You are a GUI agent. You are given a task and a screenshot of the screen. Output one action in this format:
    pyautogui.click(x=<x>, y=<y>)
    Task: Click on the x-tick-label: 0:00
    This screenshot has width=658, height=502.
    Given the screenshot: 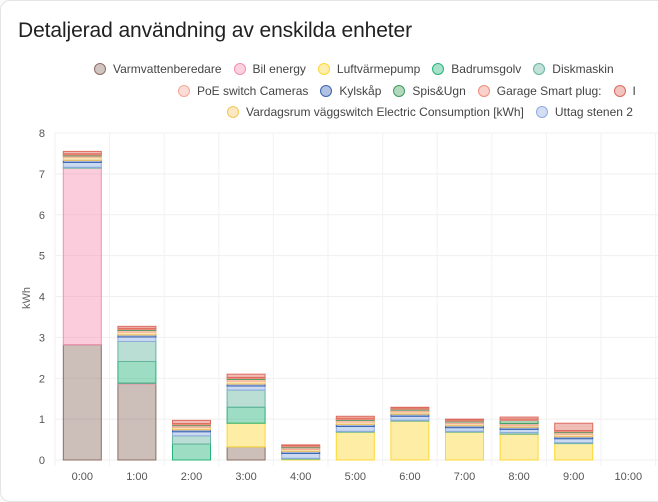 What is the action you would take?
    pyautogui.click(x=82, y=477)
    